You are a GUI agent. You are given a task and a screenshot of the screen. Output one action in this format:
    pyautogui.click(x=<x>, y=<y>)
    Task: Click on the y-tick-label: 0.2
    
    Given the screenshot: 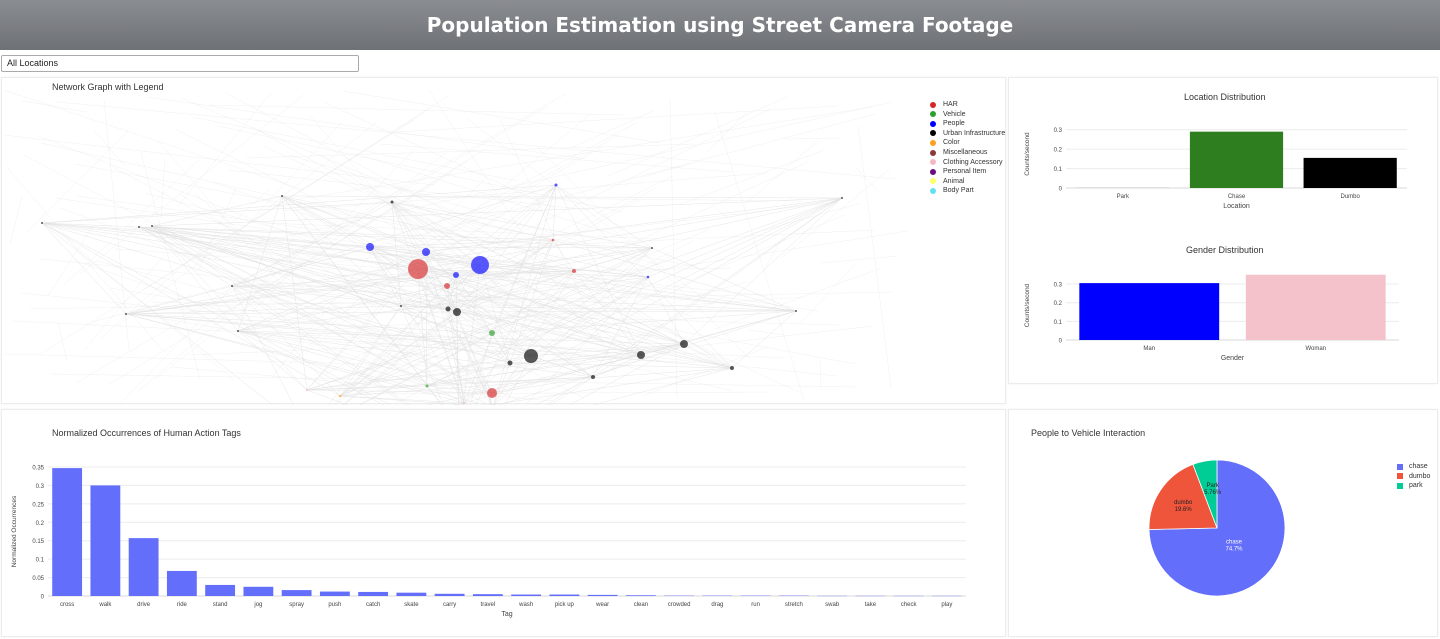 What is the action you would take?
    pyautogui.click(x=1058, y=304)
    